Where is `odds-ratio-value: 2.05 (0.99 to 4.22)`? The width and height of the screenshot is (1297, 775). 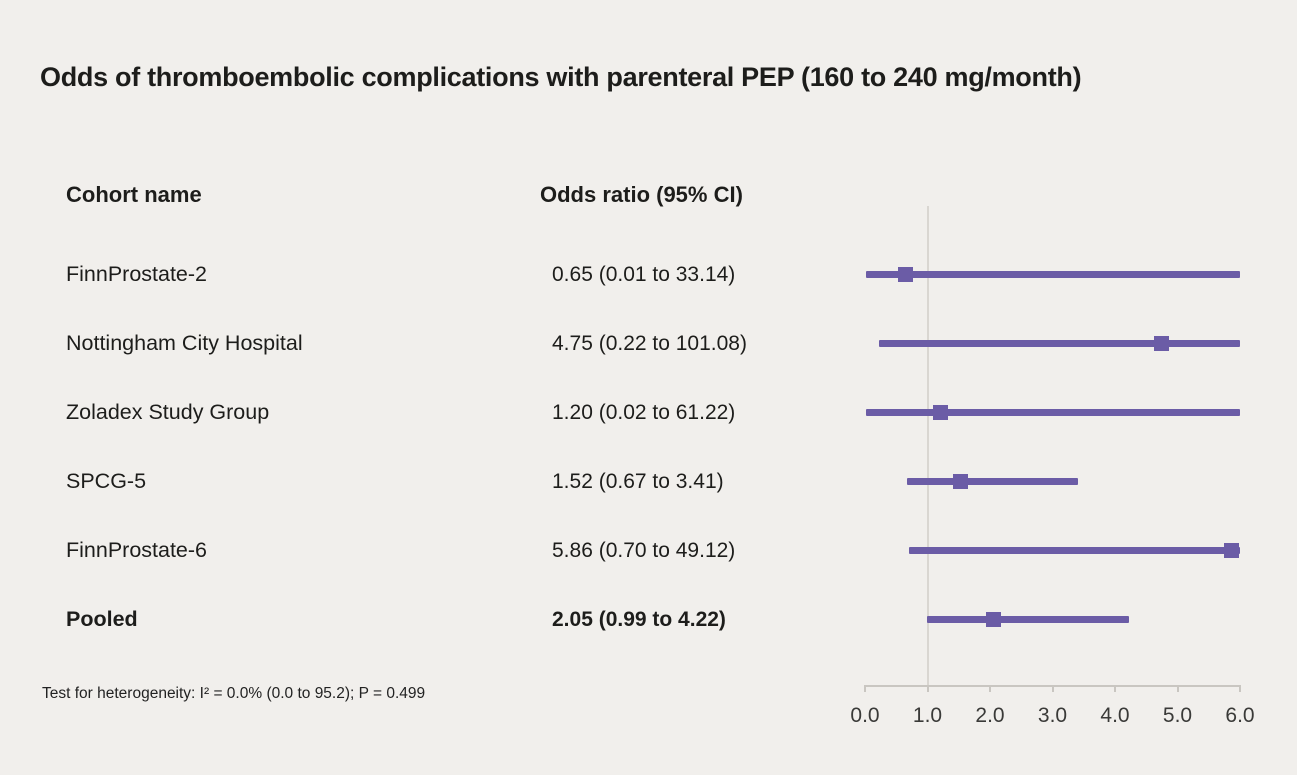 odds-ratio-value: 2.05 (0.99 to 4.22) is located at coordinates (639, 619).